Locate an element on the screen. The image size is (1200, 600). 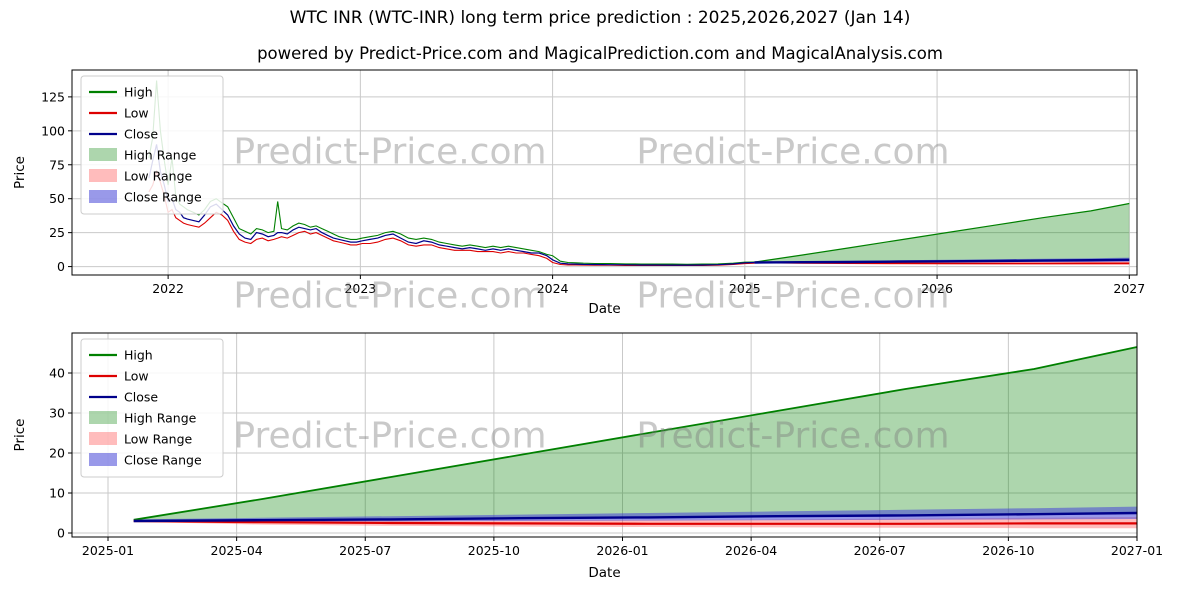
x-tick-label: 2026-10 is located at coordinates (1008, 550).